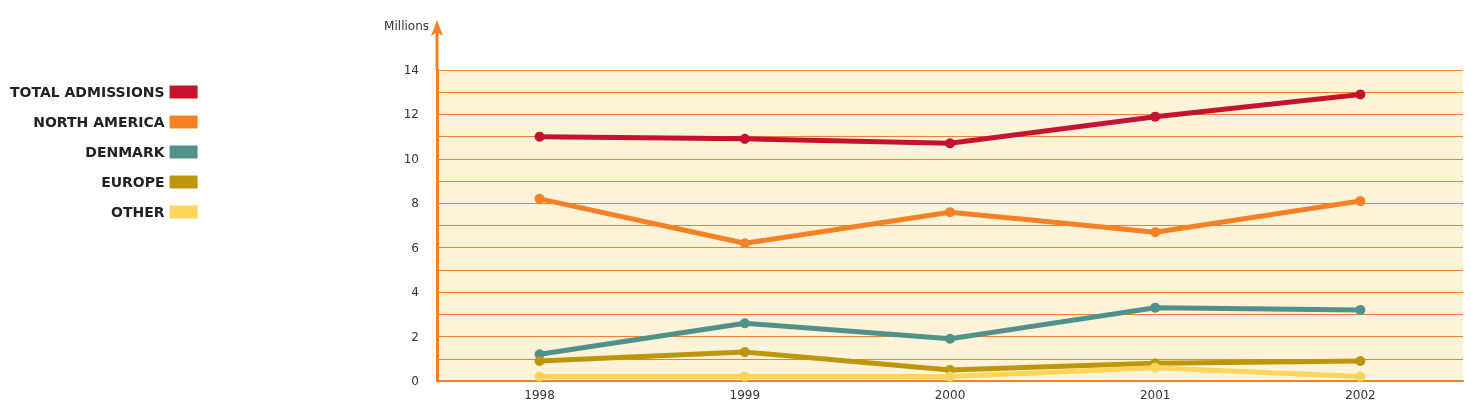 The height and width of the screenshot is (405, 1471). I want to click on legend-label: NORTH AMERICA, so click(99, 122).